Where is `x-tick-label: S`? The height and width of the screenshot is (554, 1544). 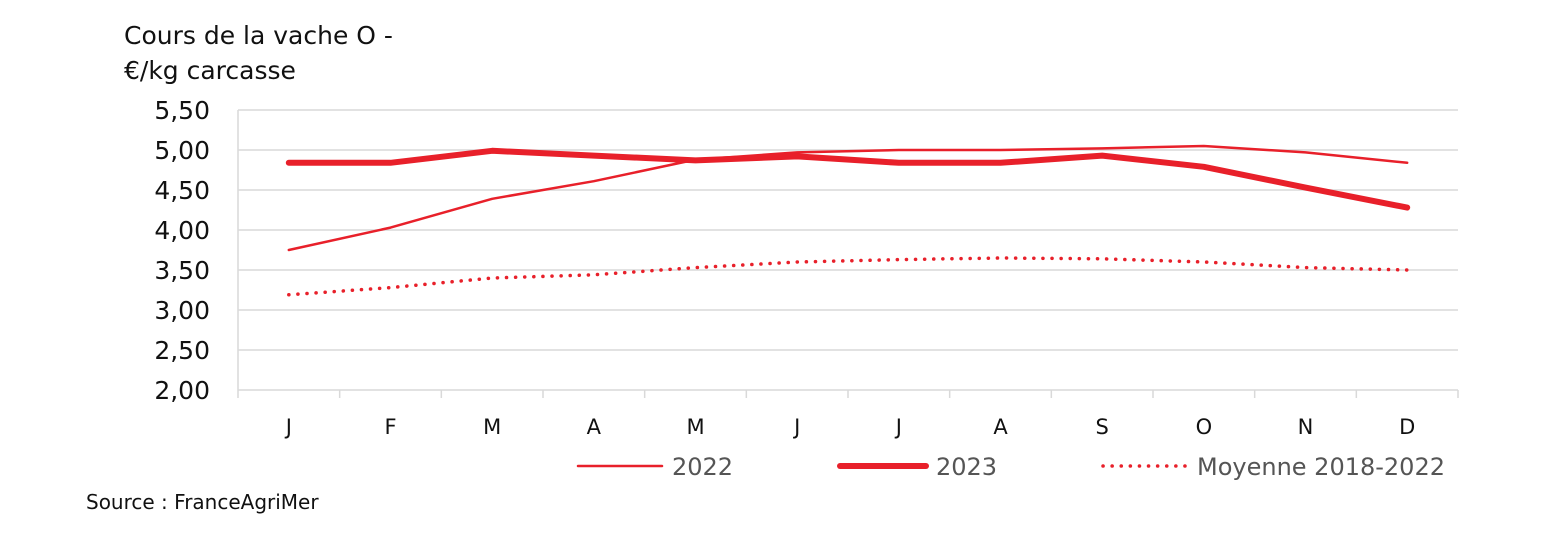
x-tick-label: S is located at coordinates (1101, 427).